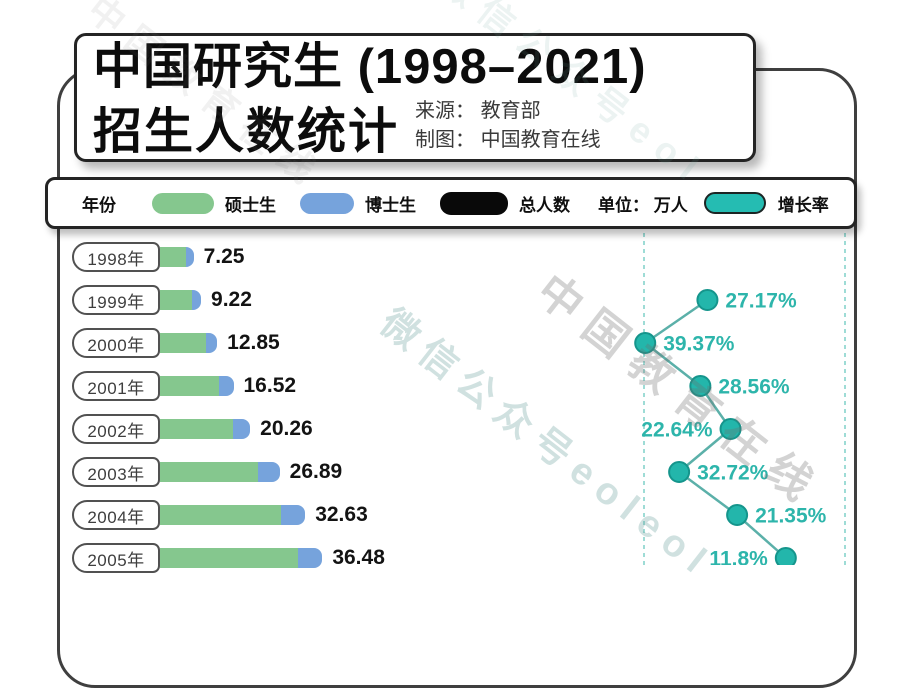 This screenshot has width=900, height=688. I want to click on year-pill: 2002年, so click(116, 429).